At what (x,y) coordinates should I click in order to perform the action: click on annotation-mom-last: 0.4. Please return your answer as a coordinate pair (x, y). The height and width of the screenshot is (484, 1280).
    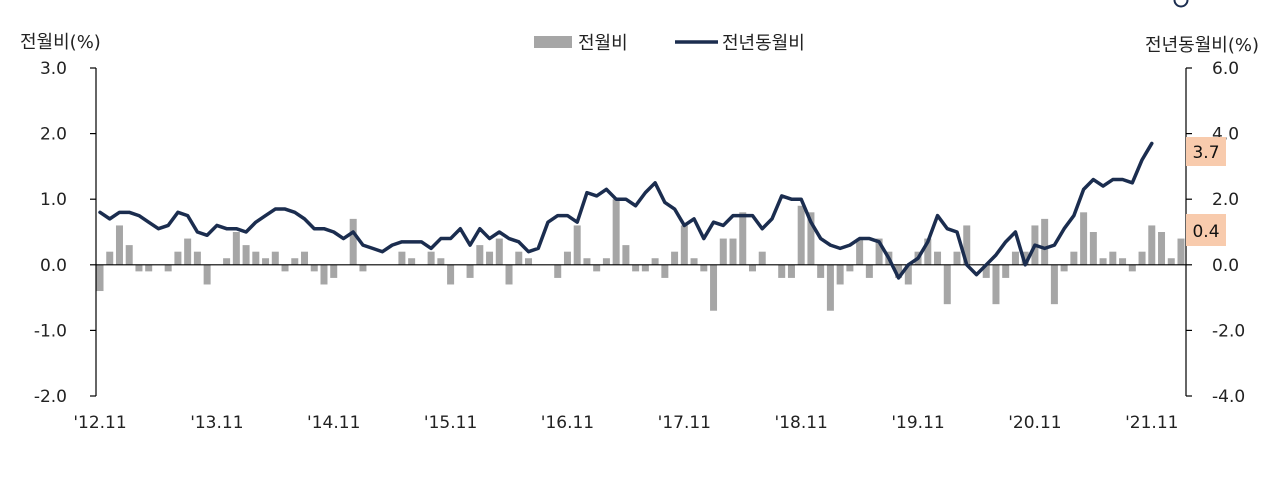
    Looking at the image, I should click on (1206, 230).